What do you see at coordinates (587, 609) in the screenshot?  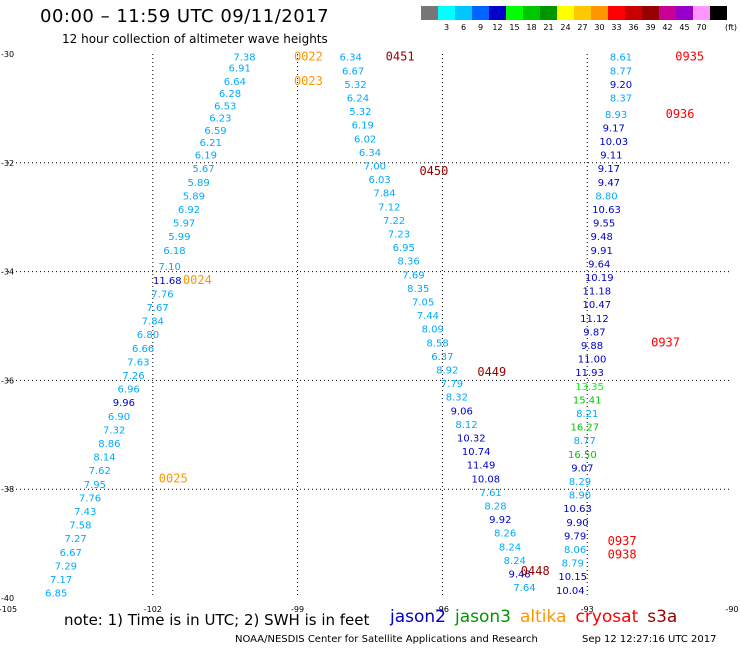 I see `lon-tick-label: -93` at bounding box center [587, 609].